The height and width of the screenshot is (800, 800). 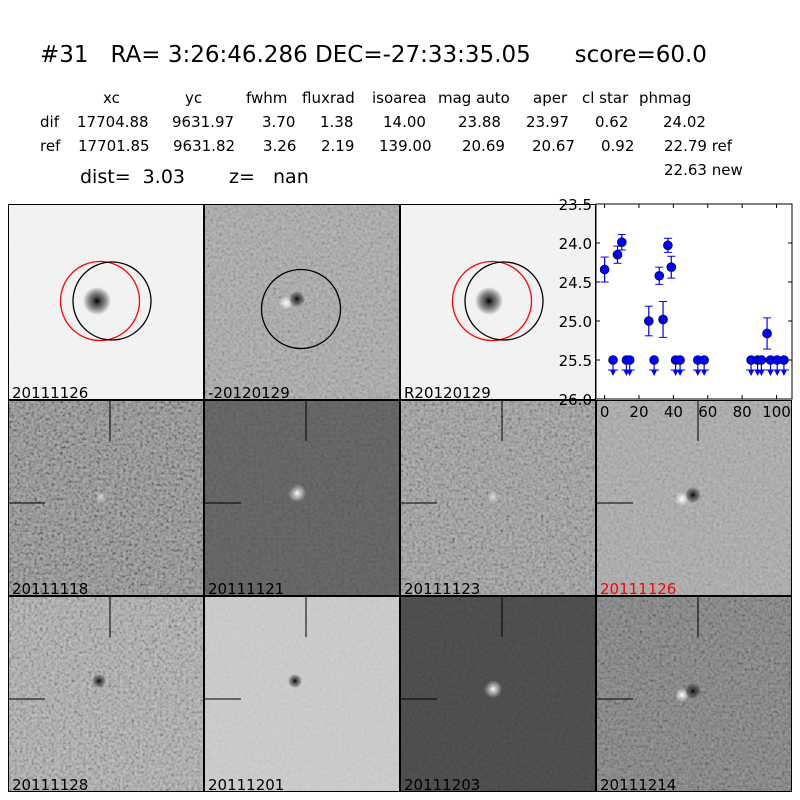 I want to click on table-cell: 20.69, so click(x=483, y=146).